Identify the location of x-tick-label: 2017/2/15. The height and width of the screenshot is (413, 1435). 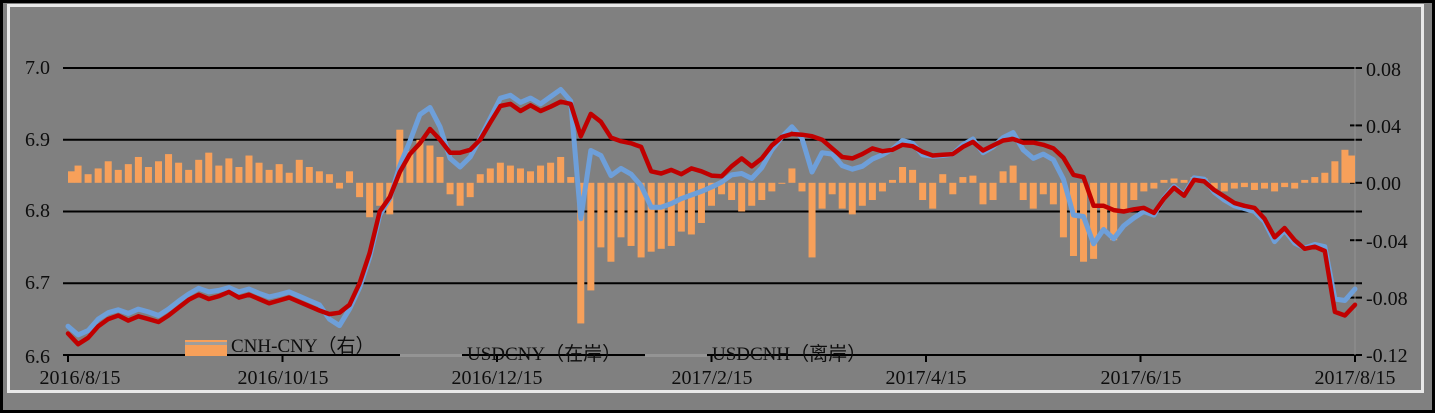
(712, 378).